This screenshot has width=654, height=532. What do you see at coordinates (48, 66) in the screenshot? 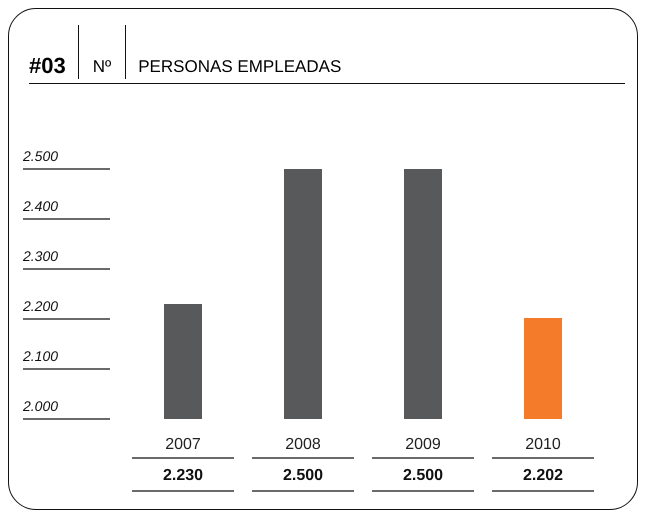
I see `text: #03` at bounding box center [48, 66].